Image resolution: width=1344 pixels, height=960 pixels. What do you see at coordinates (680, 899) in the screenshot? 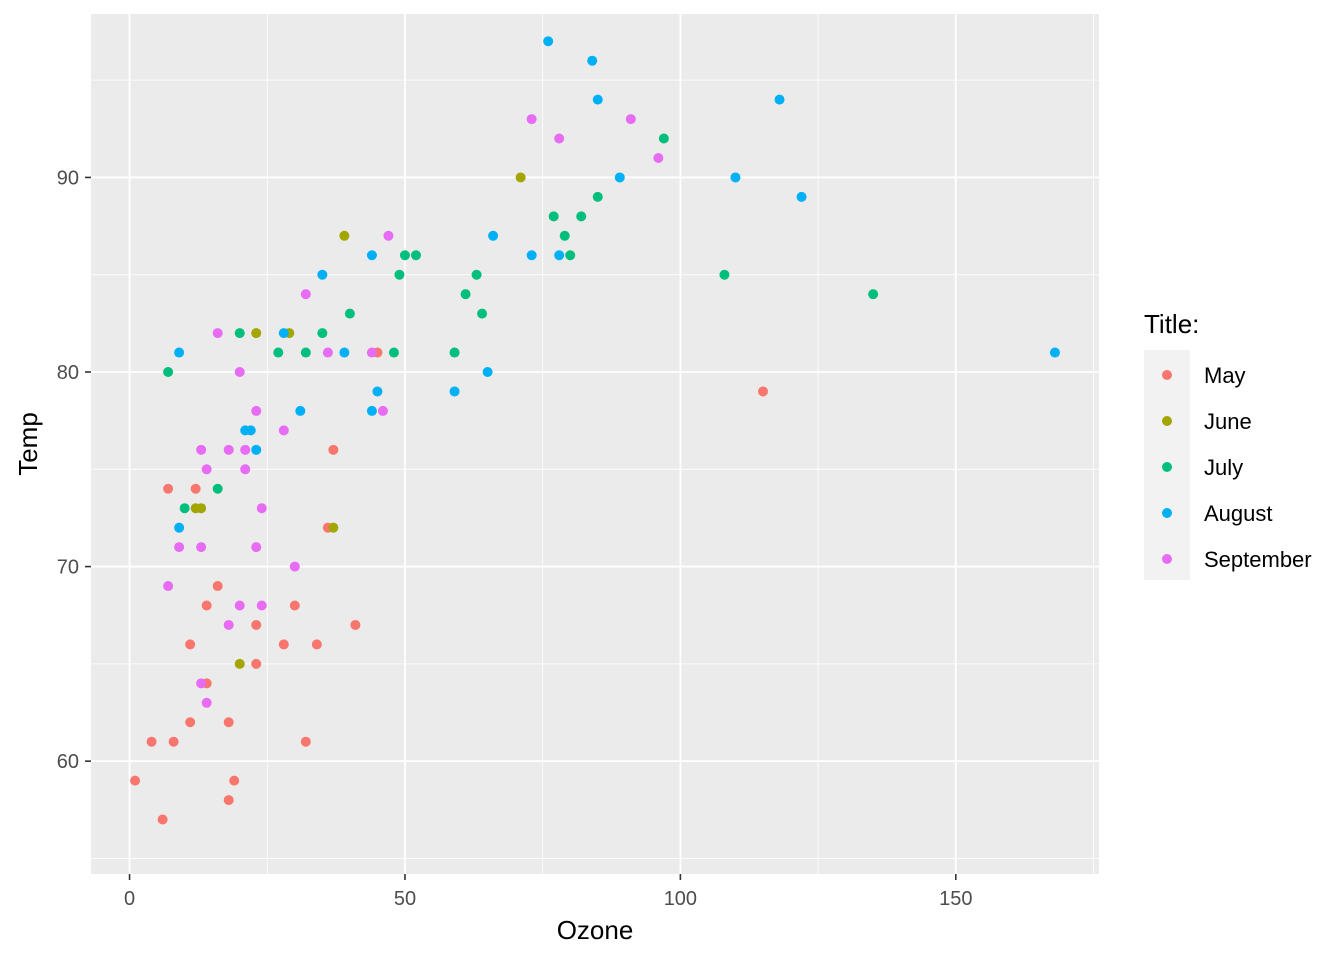
I see `x-tick-label: 100` at bounding box center [680, 899].